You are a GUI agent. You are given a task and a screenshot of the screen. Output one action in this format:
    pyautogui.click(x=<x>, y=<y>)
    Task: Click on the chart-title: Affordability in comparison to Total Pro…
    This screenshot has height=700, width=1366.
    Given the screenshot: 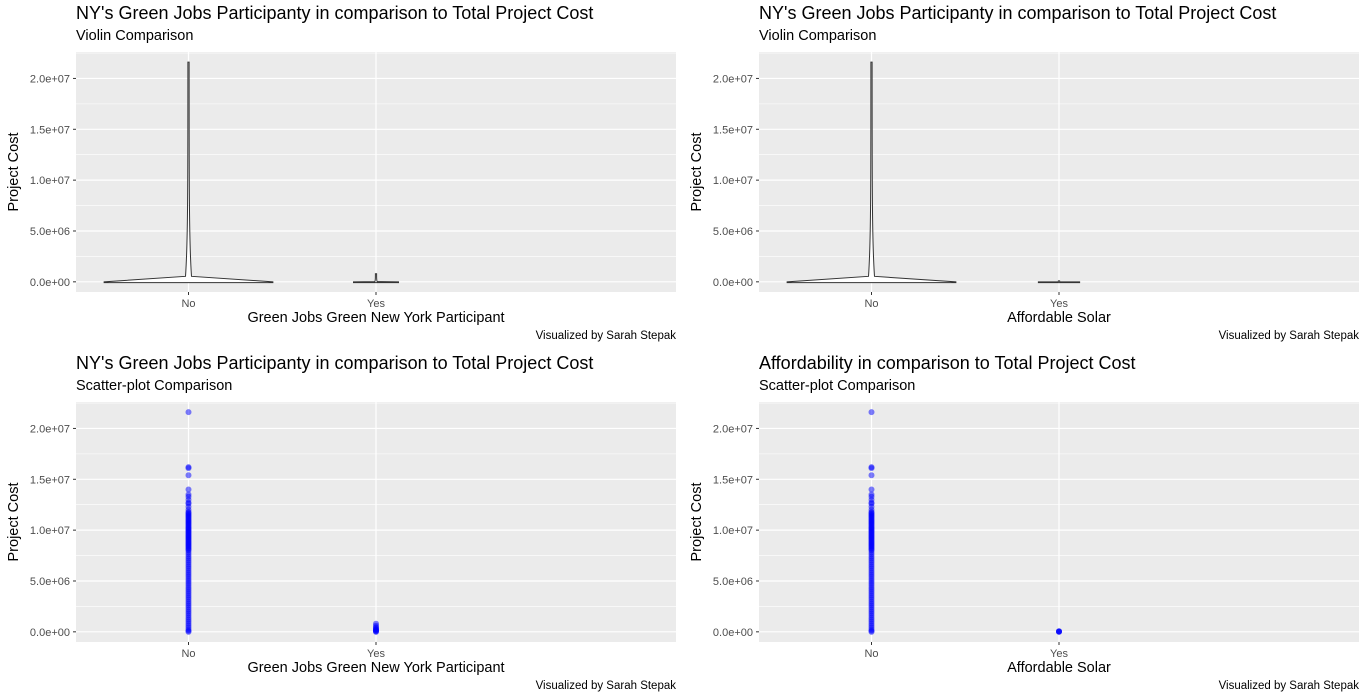 What is the action you would take?
    pyautogui.click(x=947, y=363)
    